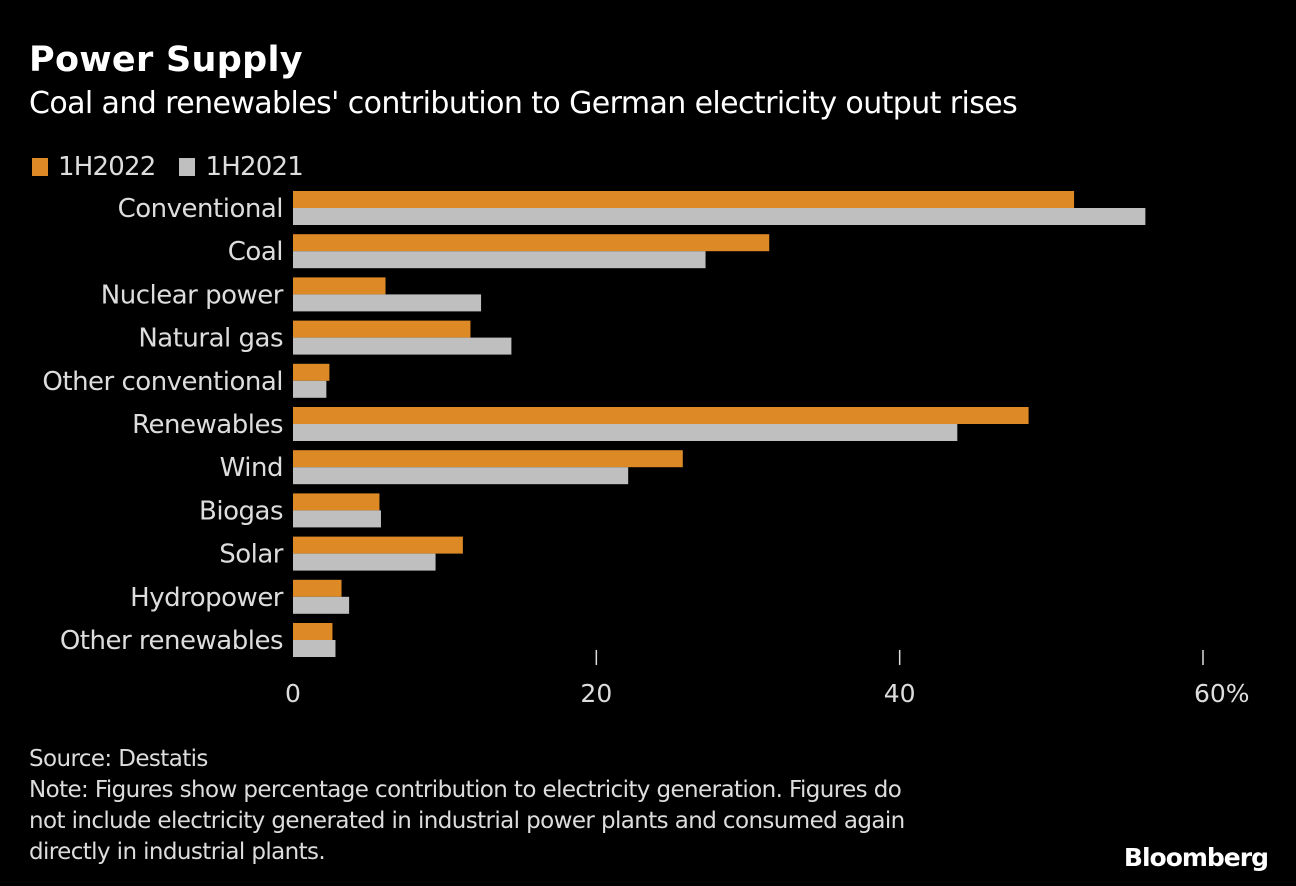 This screenshot has width=1296, height=886. I want to click on category-label-other-conventional: Other conventional, so click(162, 382).